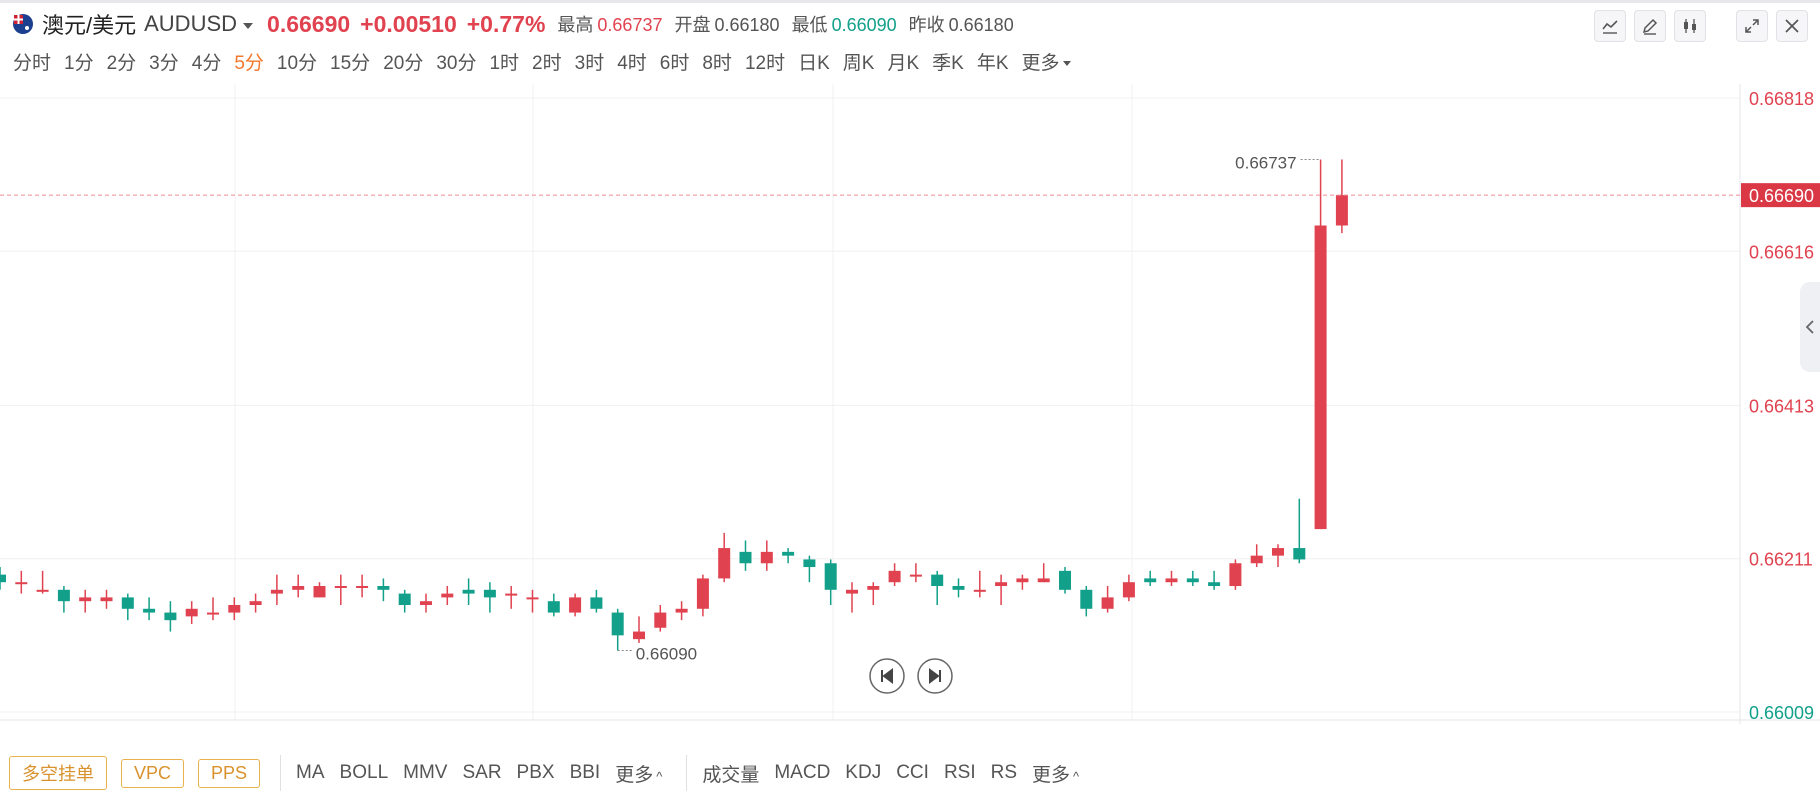 Image resolution: width=1820 pixels, height=797 pixels. I want to click on prev-close-label: 昨收, so click(926, 25).